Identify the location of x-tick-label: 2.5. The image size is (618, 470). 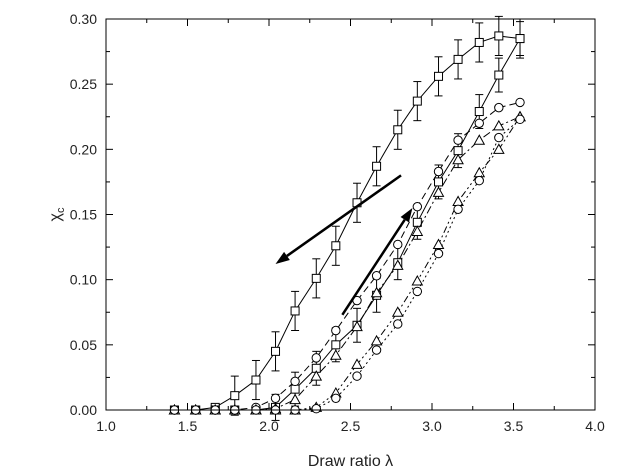
(351, 426).